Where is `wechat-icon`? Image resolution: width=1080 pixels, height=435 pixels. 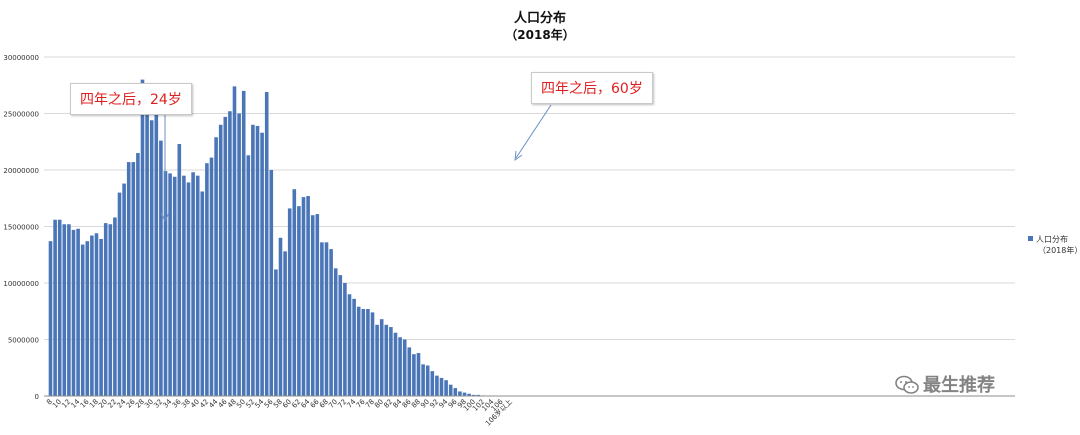 wechat-icon is located at coordinates (907, 384).